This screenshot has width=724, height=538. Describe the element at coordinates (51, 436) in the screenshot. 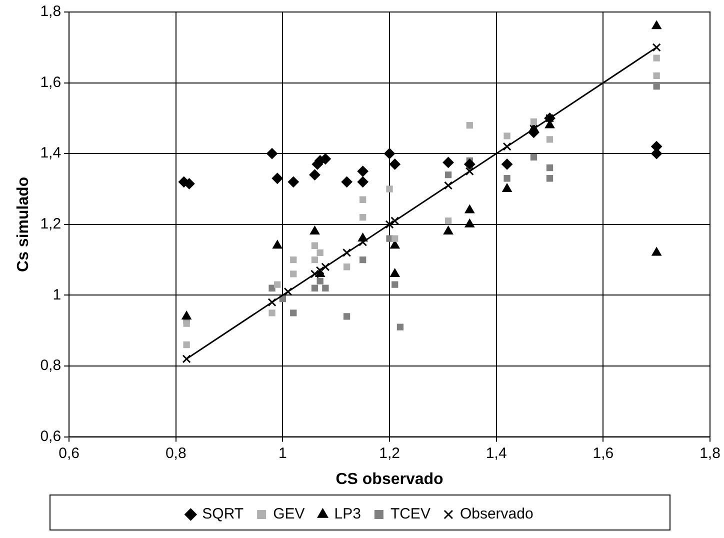

I see `y-tick-label: 0,6` at that location.